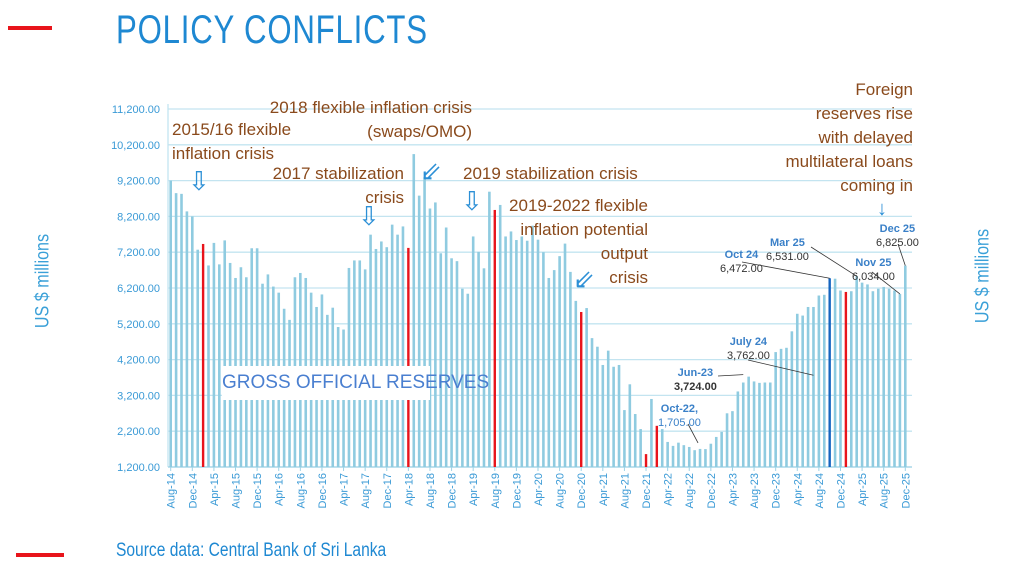  What do you see at coordinates (584, 229) in the screenshot?
I see `annotation-line: inflation potential` at bounding box center [584, 229].